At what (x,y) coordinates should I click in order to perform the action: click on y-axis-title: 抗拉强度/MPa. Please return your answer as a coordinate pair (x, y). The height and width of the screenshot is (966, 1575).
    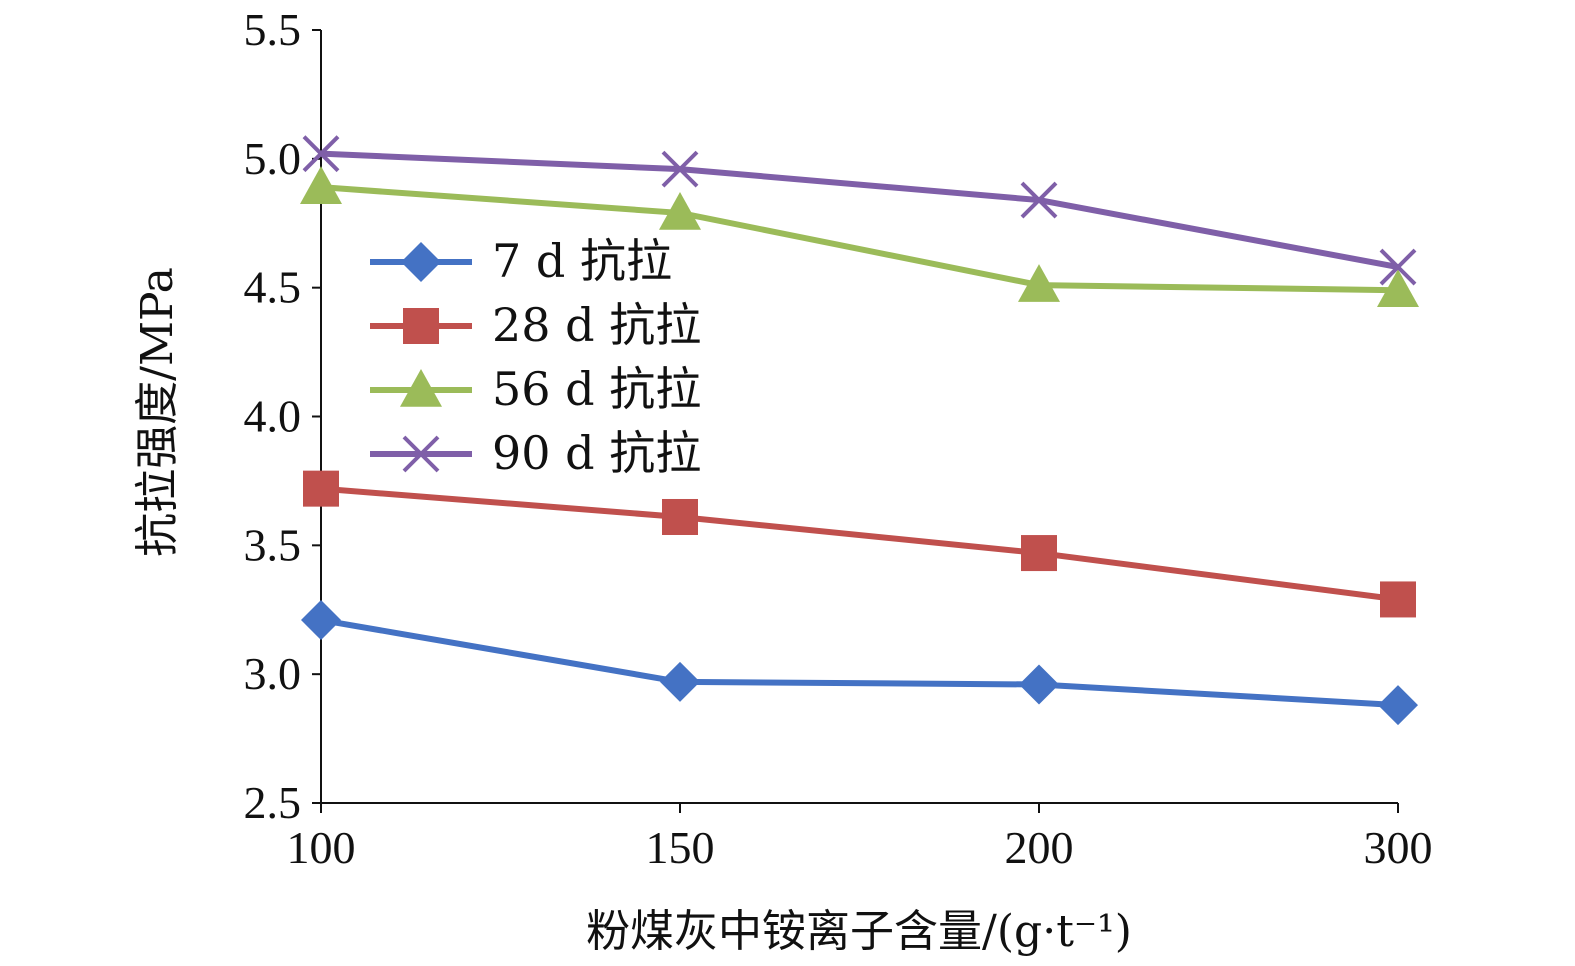
    Looking at the image, I should click on (157, 412).